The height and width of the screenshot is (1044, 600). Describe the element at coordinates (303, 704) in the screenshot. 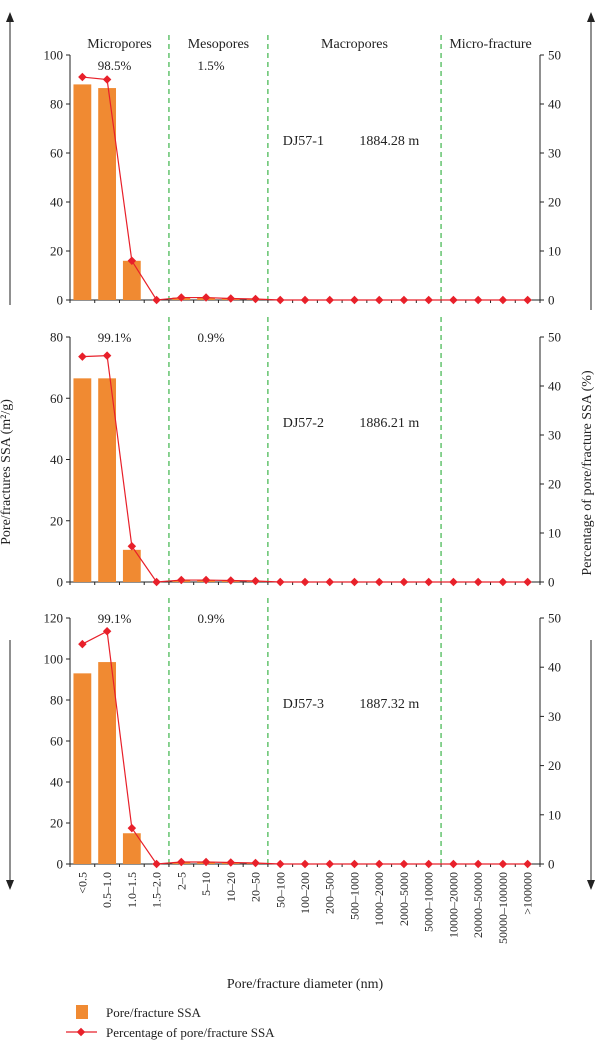

I see `sample-id-label: DJ57-3` at that location.